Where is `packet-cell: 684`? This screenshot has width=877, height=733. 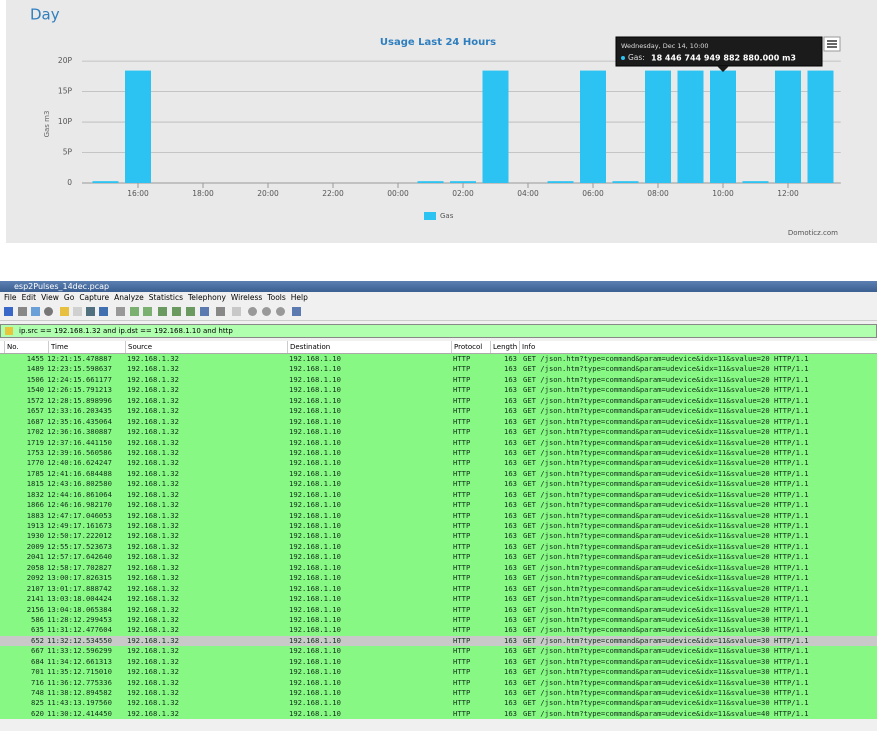 packet-cell: 684 is located at coordinates (37, 661).